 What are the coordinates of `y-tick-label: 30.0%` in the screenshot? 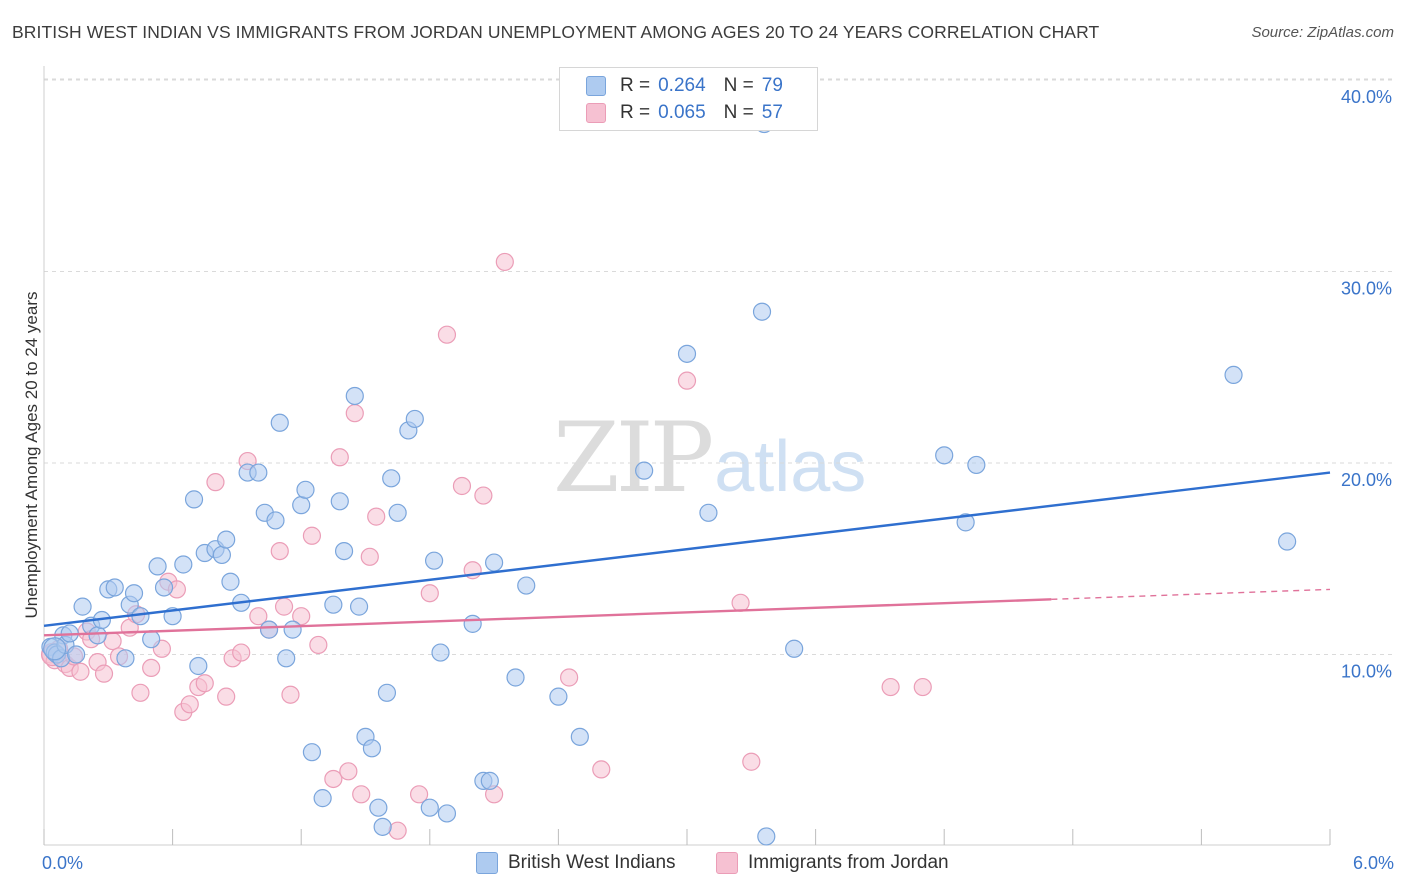 It's located at (1366, 289).